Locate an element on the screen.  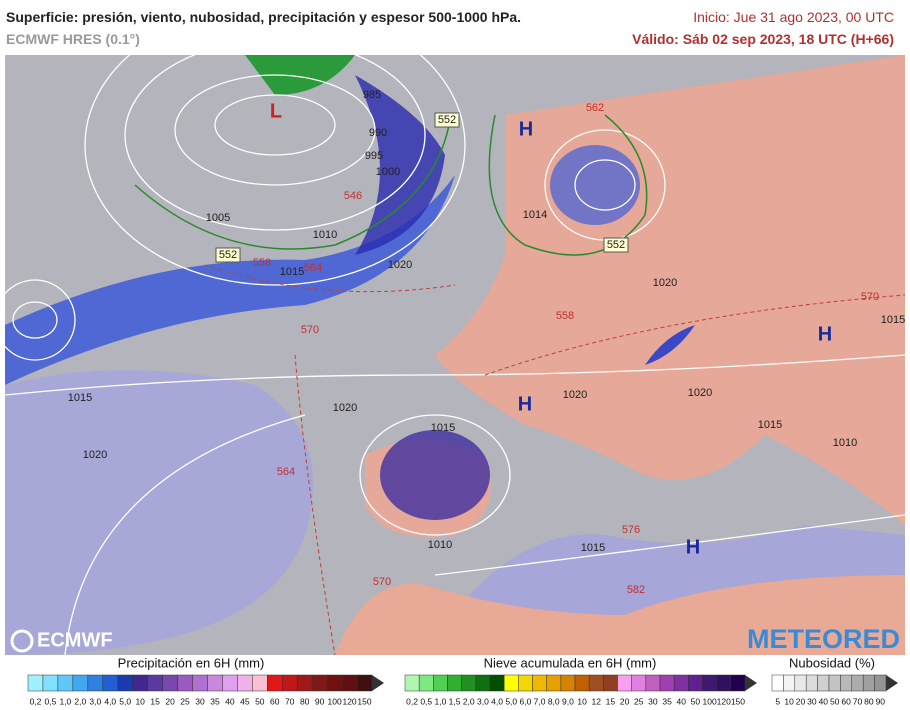
precip-band is located at coordinates (230, 280).